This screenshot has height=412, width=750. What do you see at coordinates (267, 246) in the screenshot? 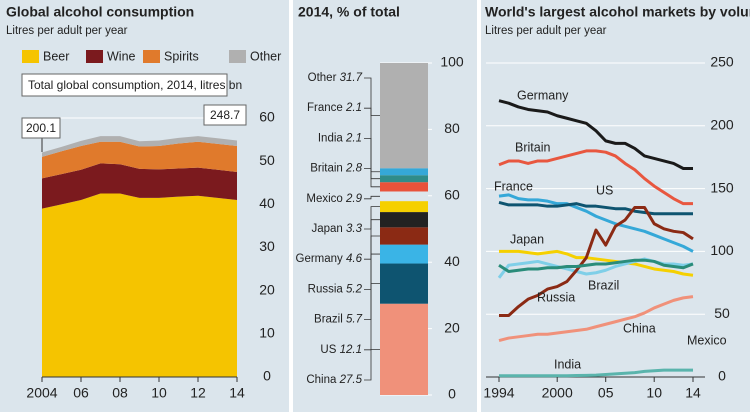
I see `y-tick-label: 30` at bounding box center [267, 246].